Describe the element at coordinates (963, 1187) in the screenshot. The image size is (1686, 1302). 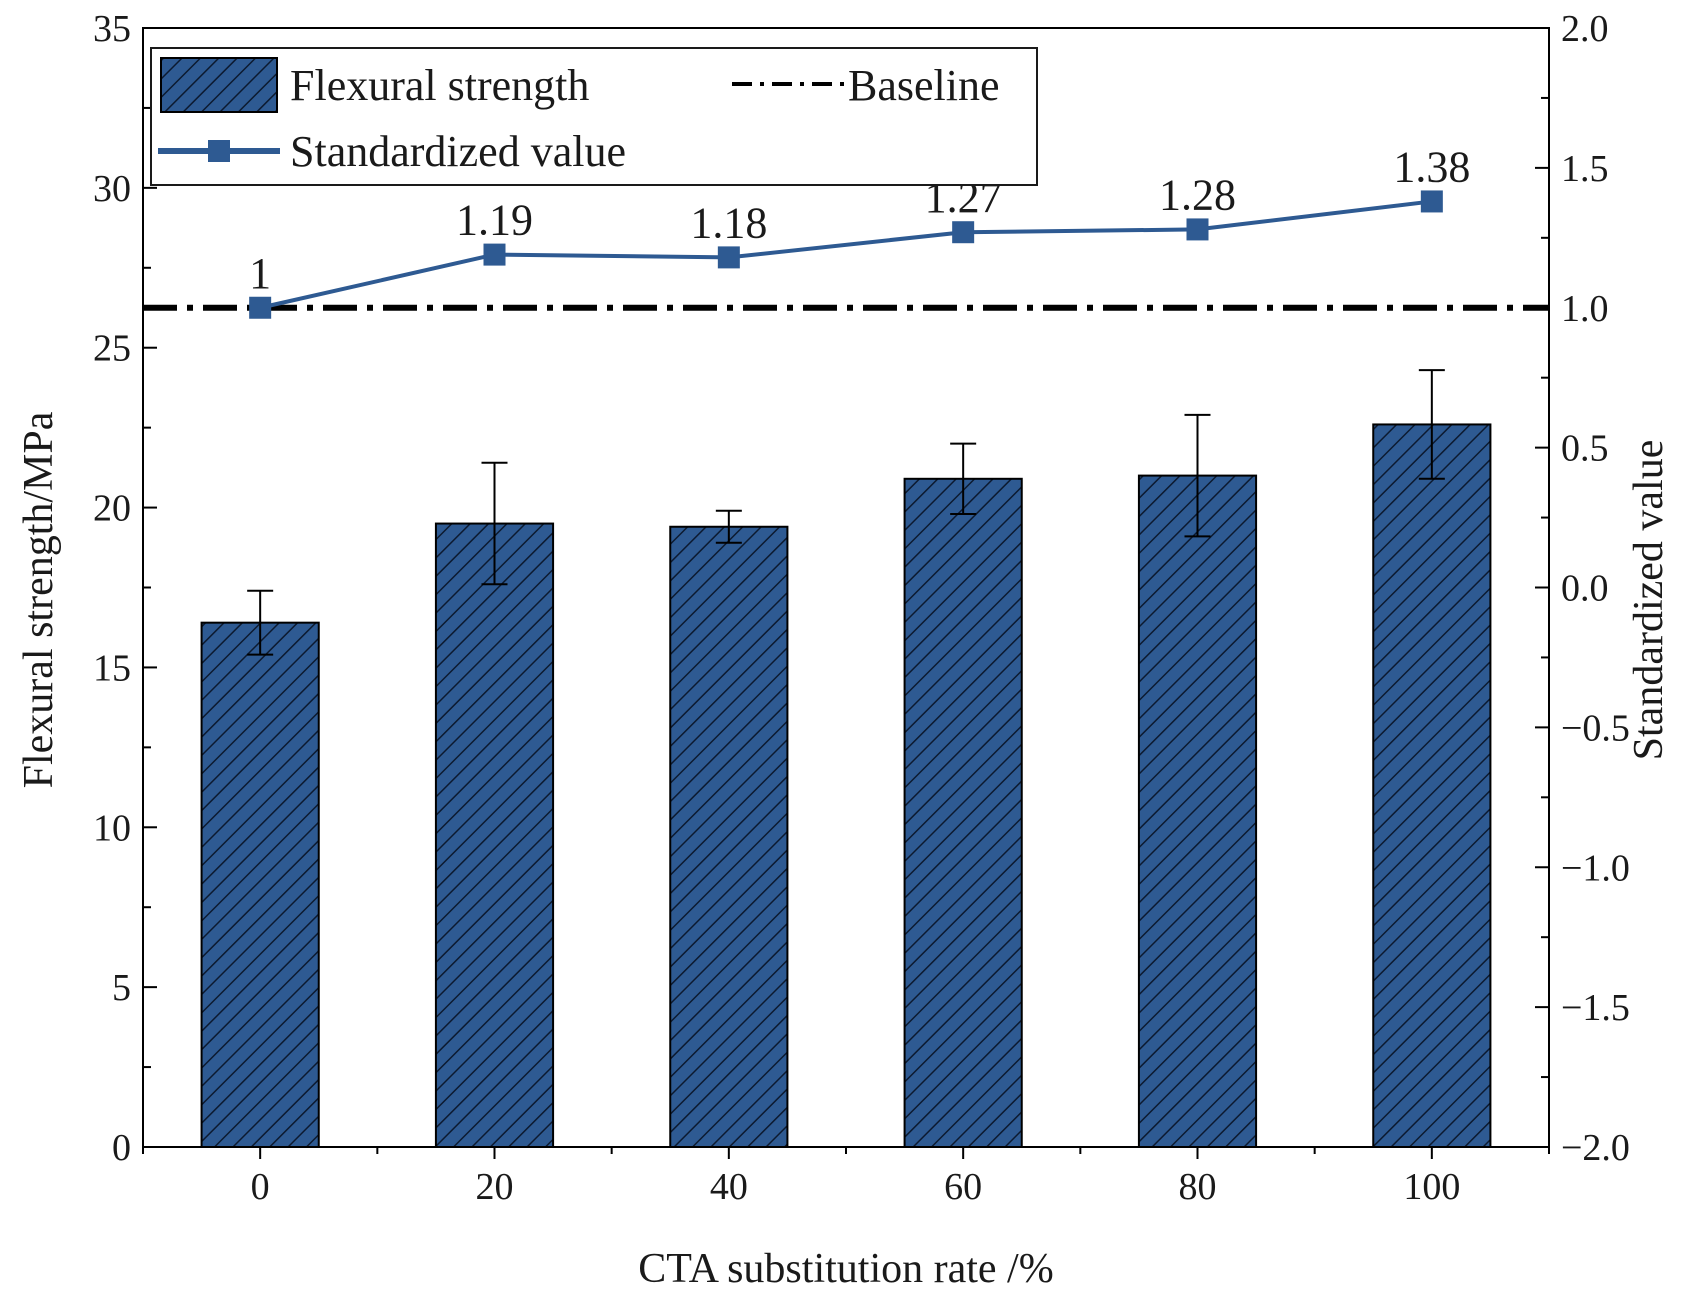
I see `x-tick-label: 60` at that location.